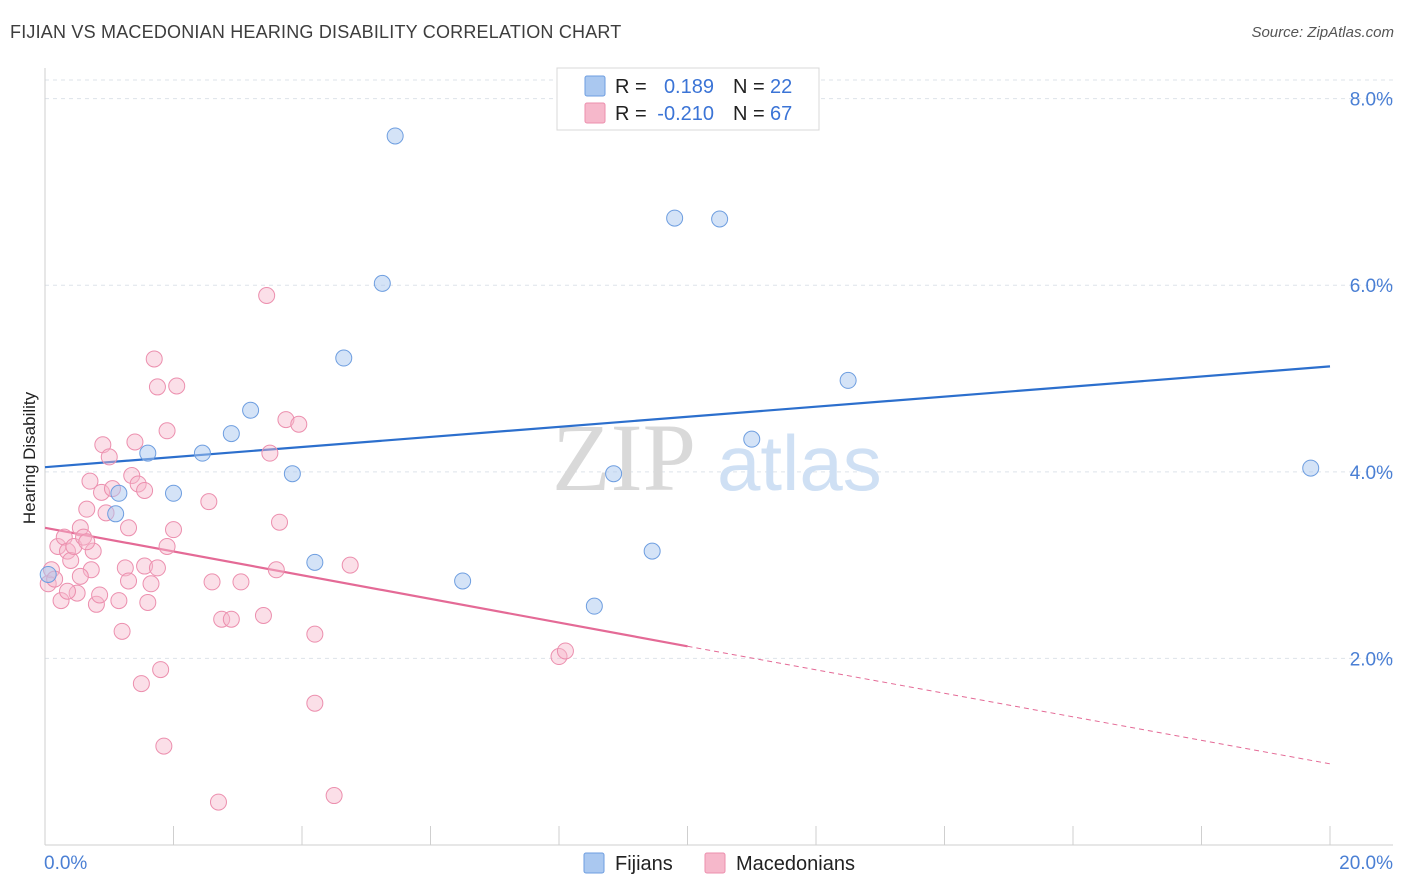 Image resolution: width=1406 pixels, height=892 pixels. I want to click on bottom-legend-label-fijians: Fijians, so click(644, 864).